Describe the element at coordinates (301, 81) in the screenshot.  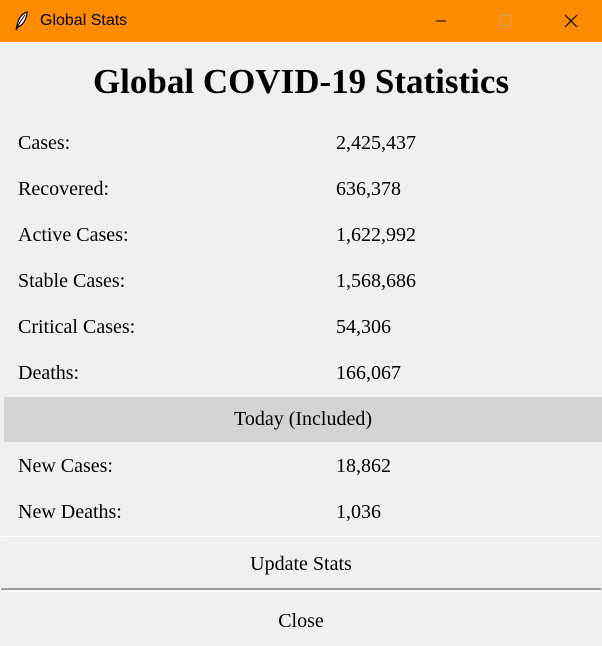
I see `page-title: Global COVID-19 Statistics` at that location.